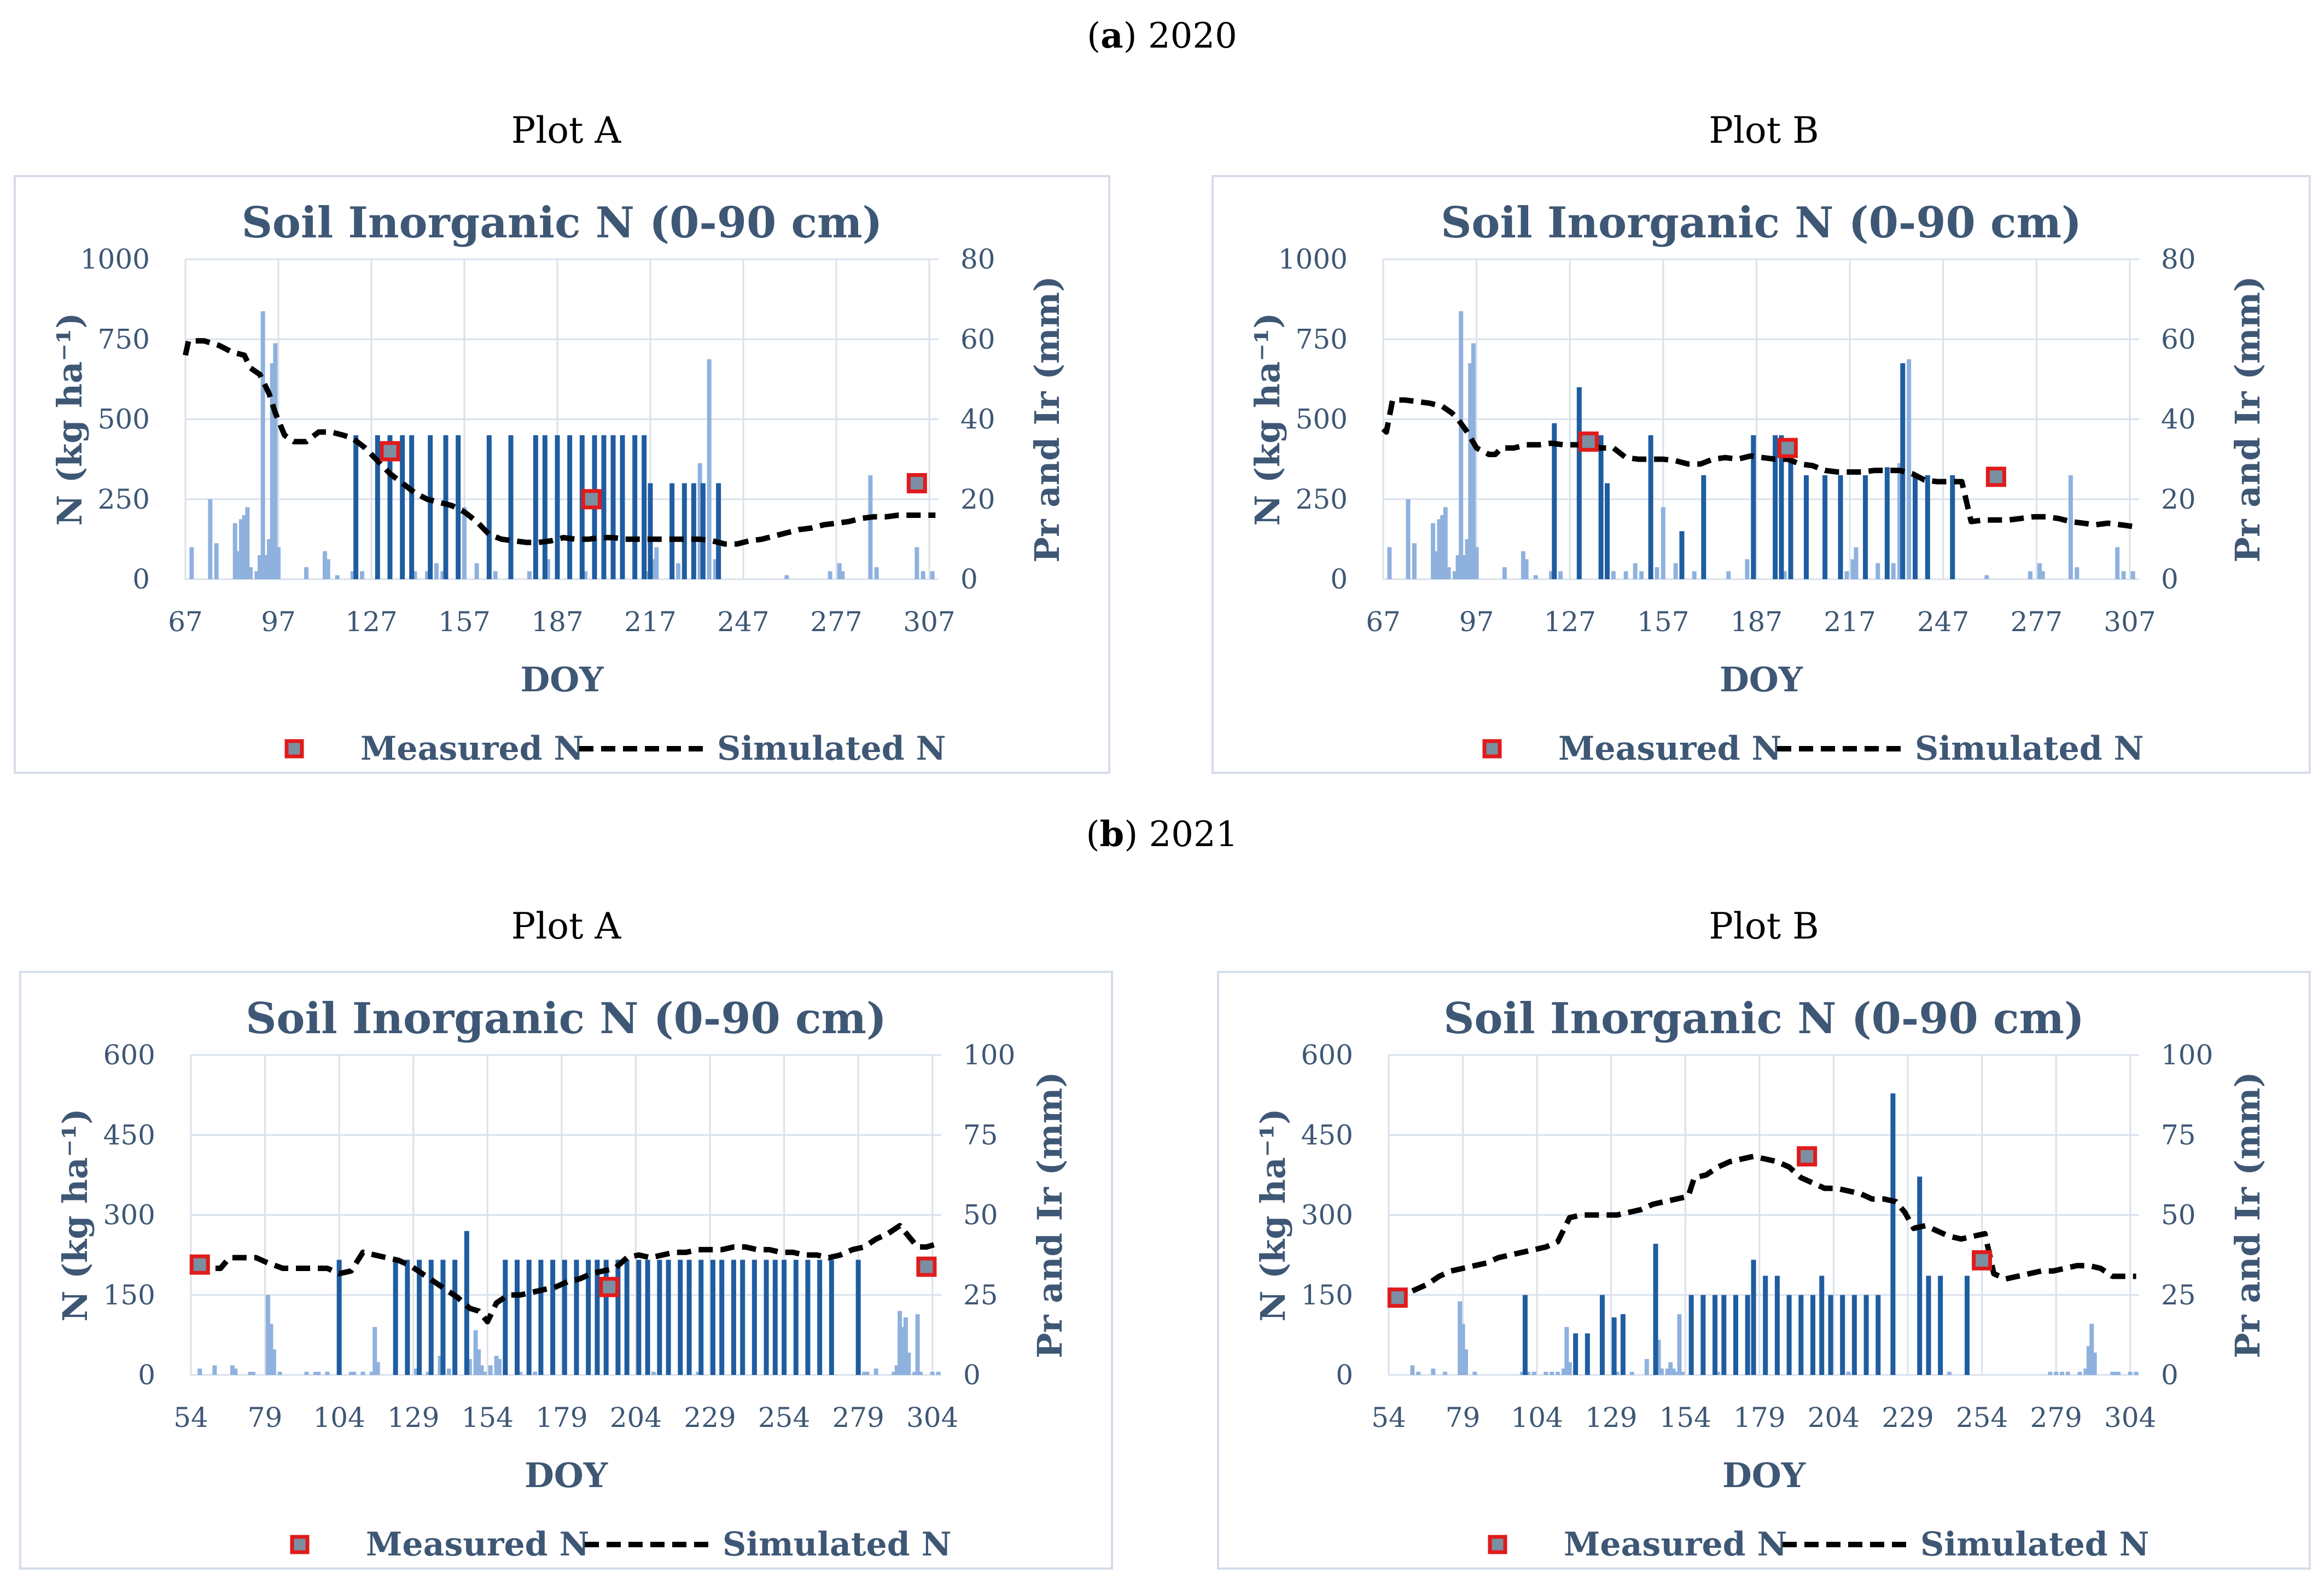  I want to click on legend-measured-marker, so click(294, 749).